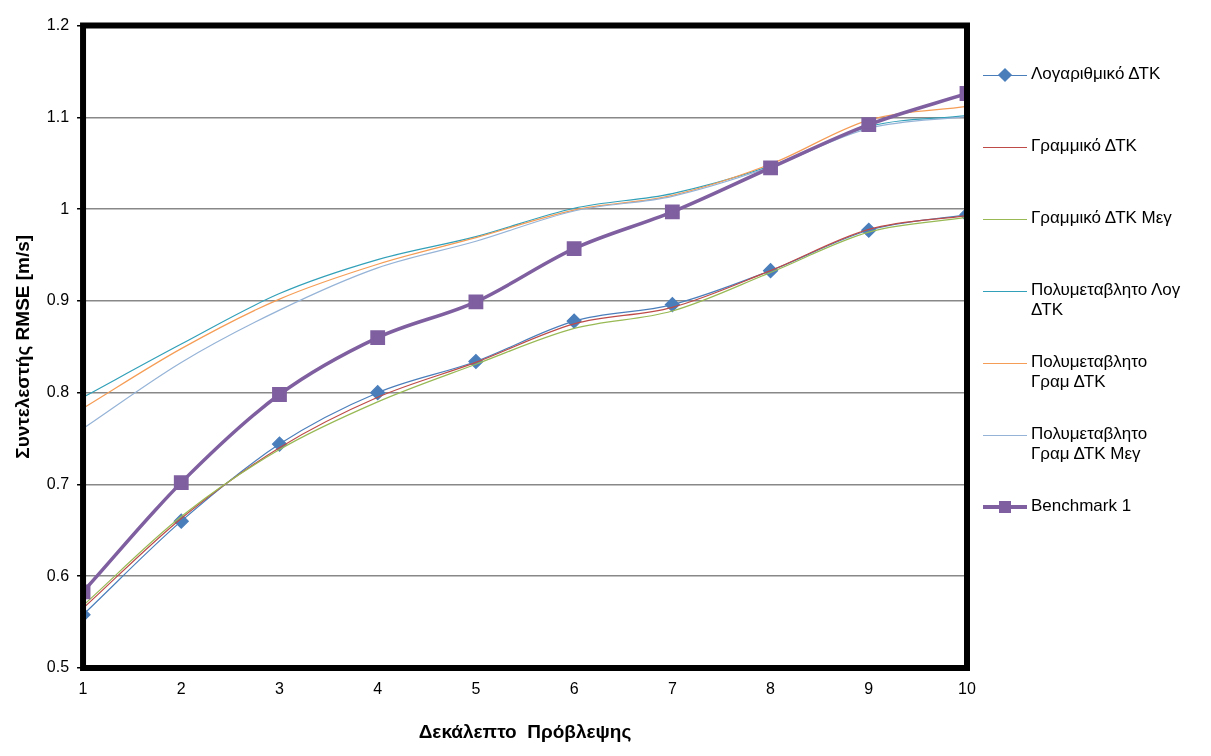  I want to click on y-tick-label: 1, so click(65, 208).